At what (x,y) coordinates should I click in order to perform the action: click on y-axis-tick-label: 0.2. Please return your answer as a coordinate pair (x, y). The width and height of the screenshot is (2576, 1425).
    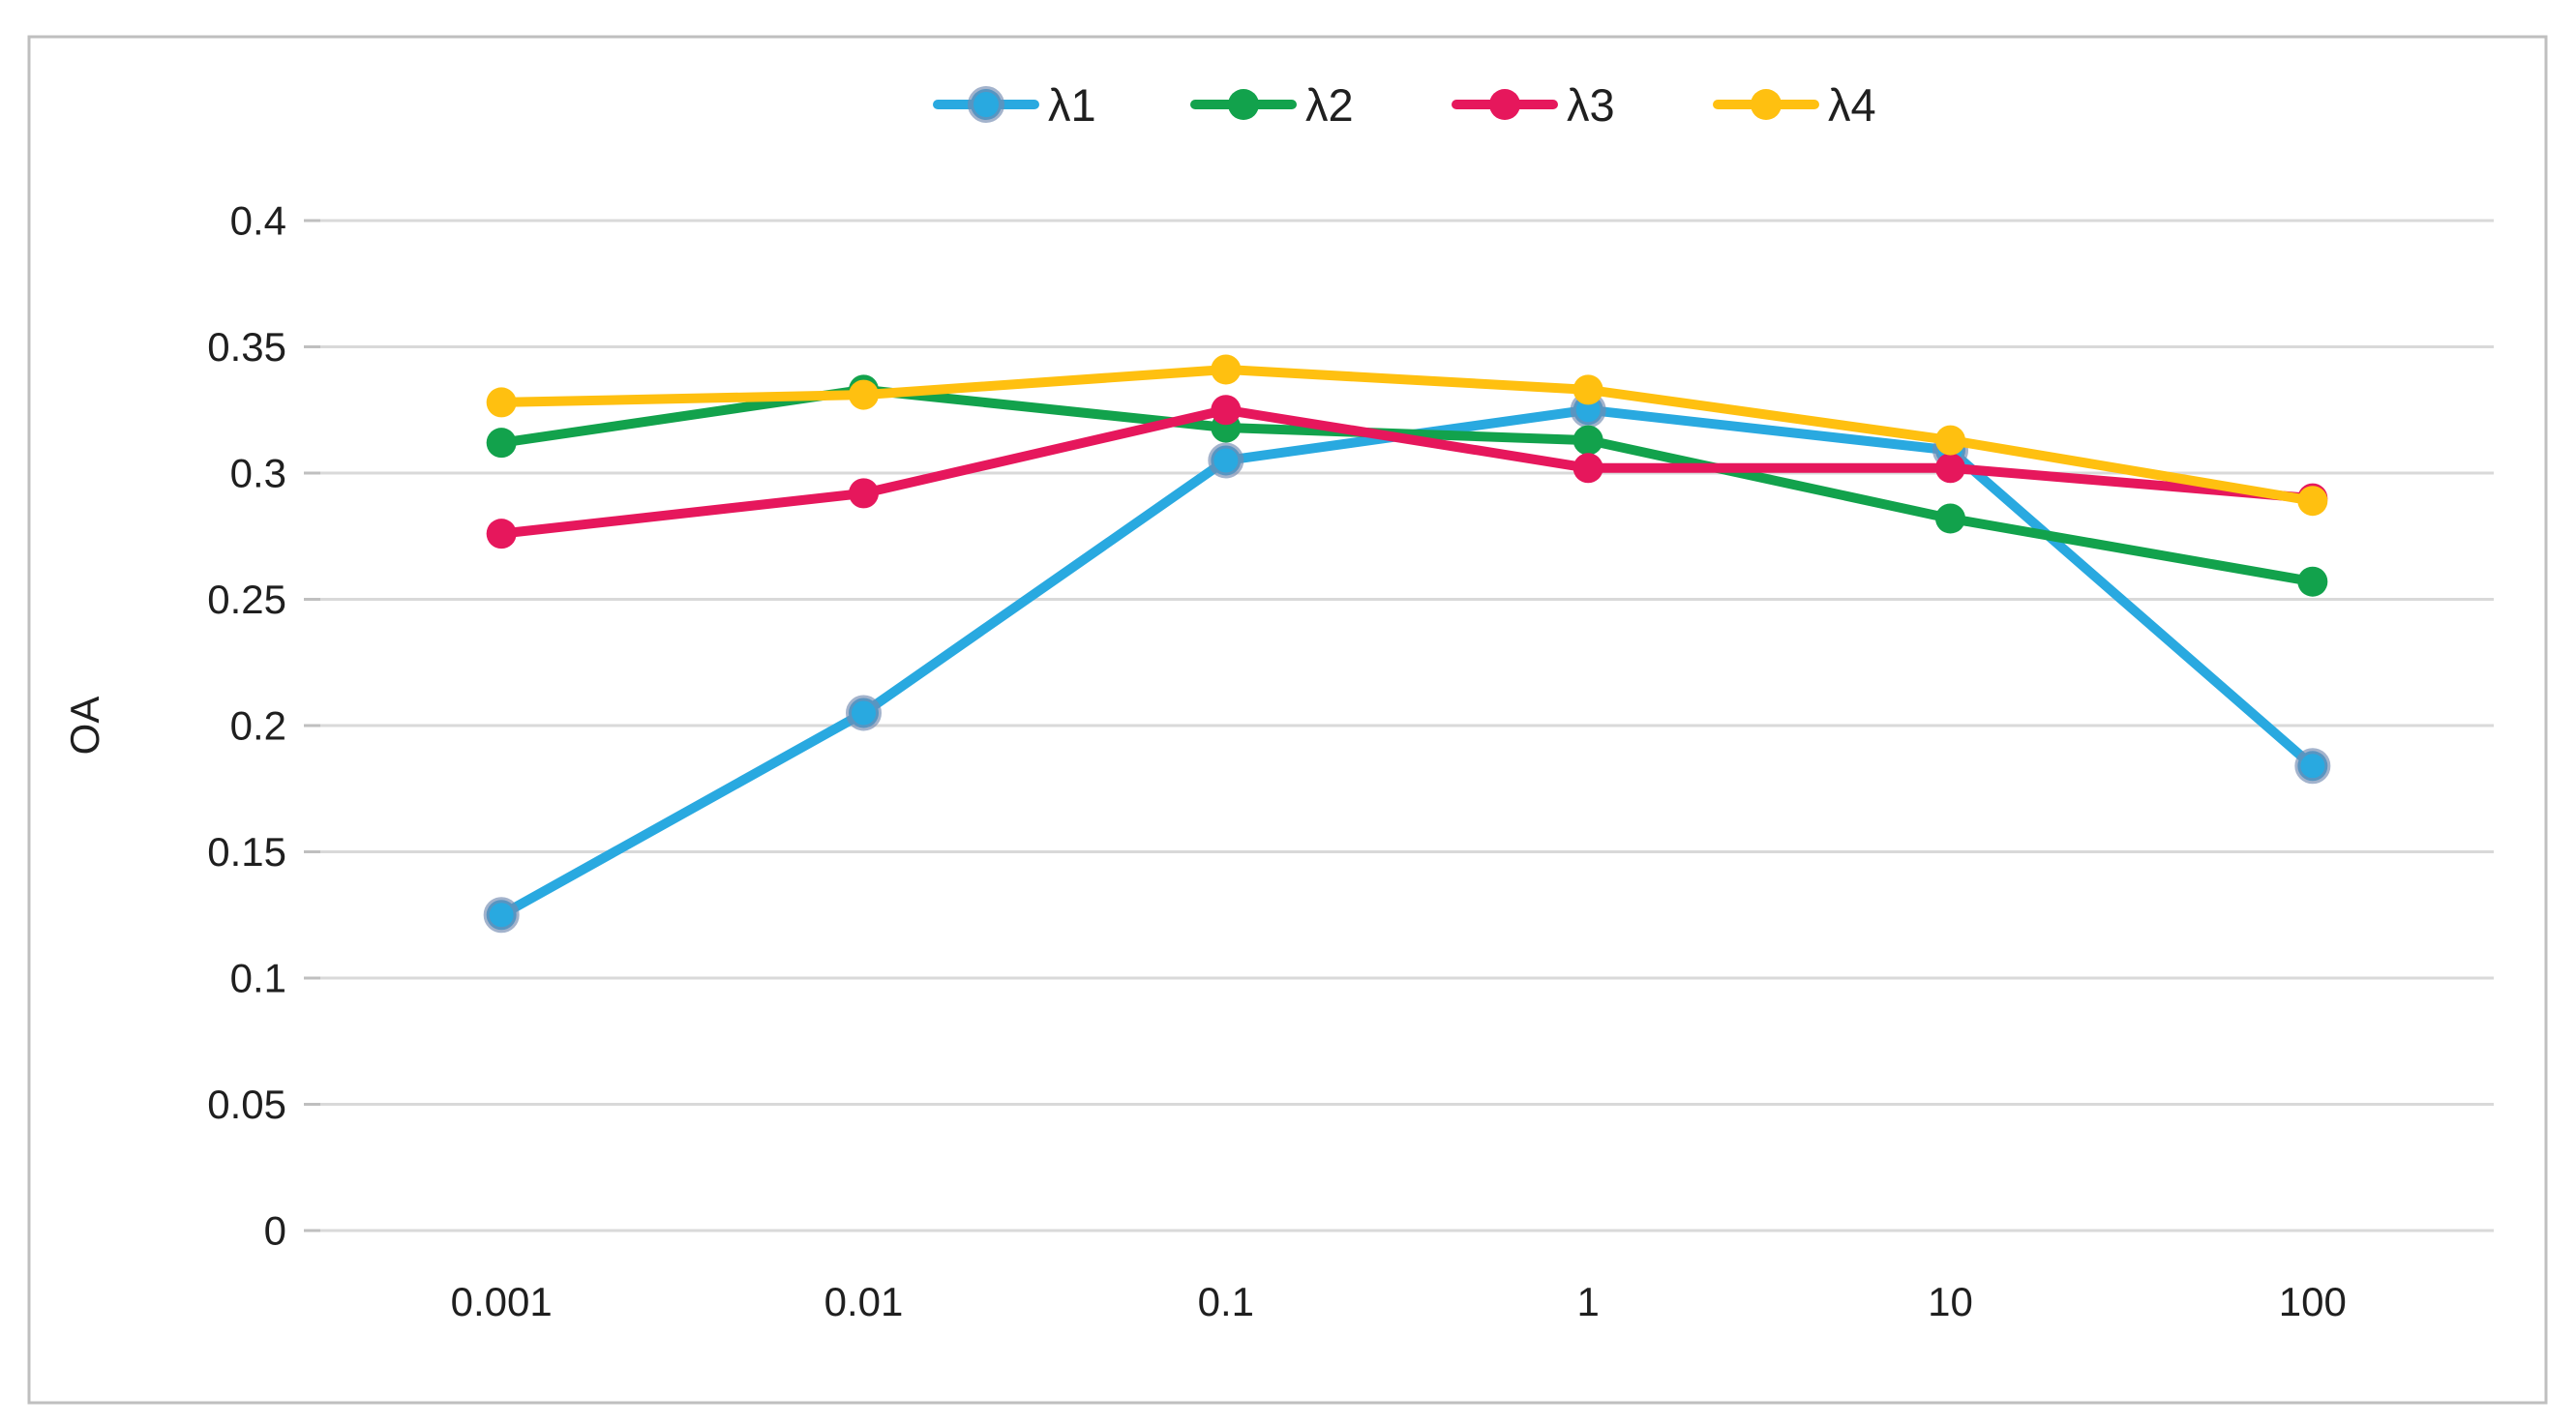
    Looking at the image, I should click on (258, 726).